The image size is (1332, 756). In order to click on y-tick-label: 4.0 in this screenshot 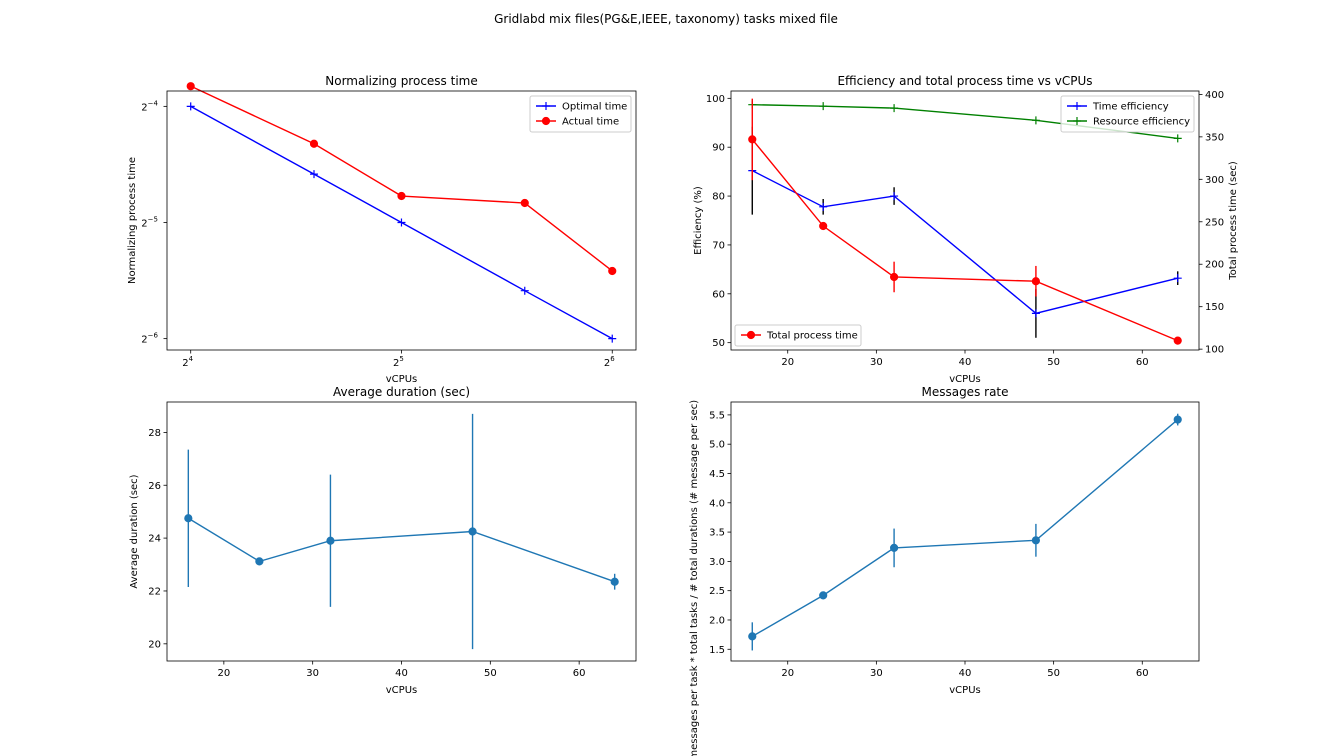, I will do `click(717, 503)`.